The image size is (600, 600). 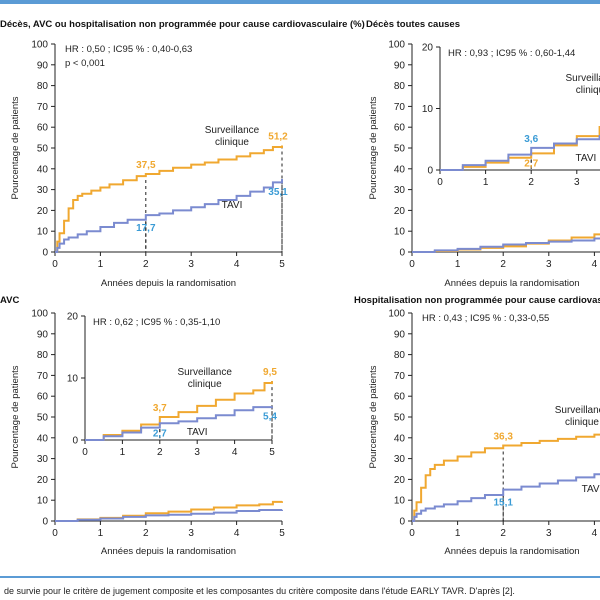 I want to click on data-label: 15,1, so click(x=503, y=503).